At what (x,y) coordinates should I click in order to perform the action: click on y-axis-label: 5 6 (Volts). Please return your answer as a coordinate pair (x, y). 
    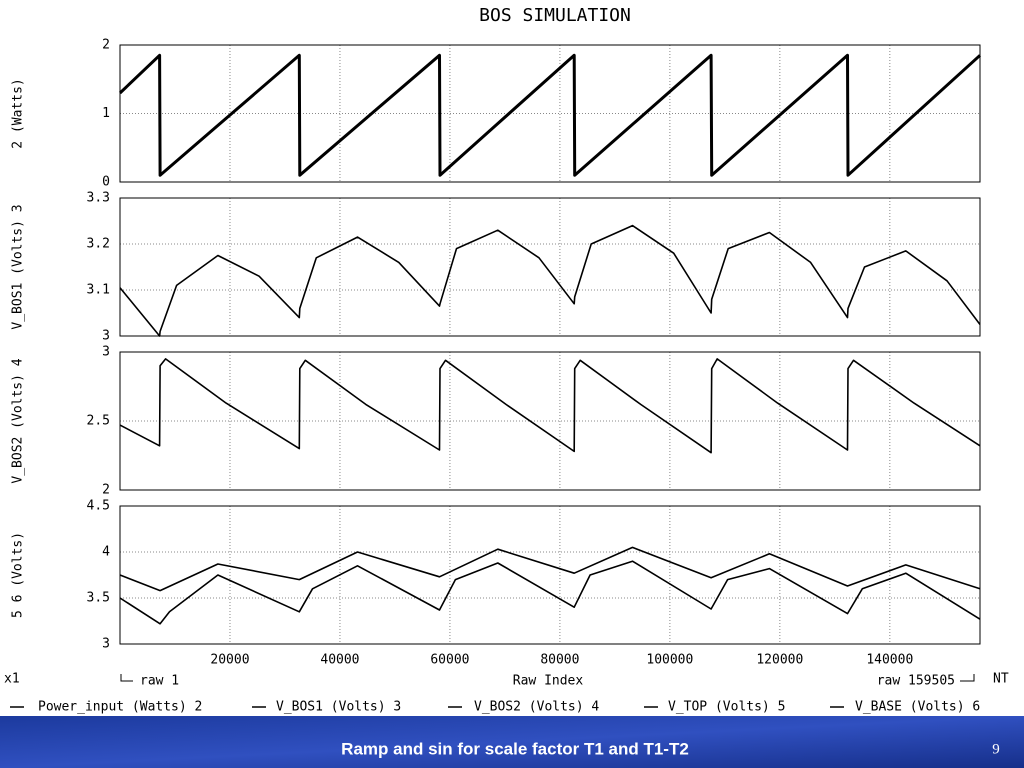
    Looking at the image, I should click on (18, 575).